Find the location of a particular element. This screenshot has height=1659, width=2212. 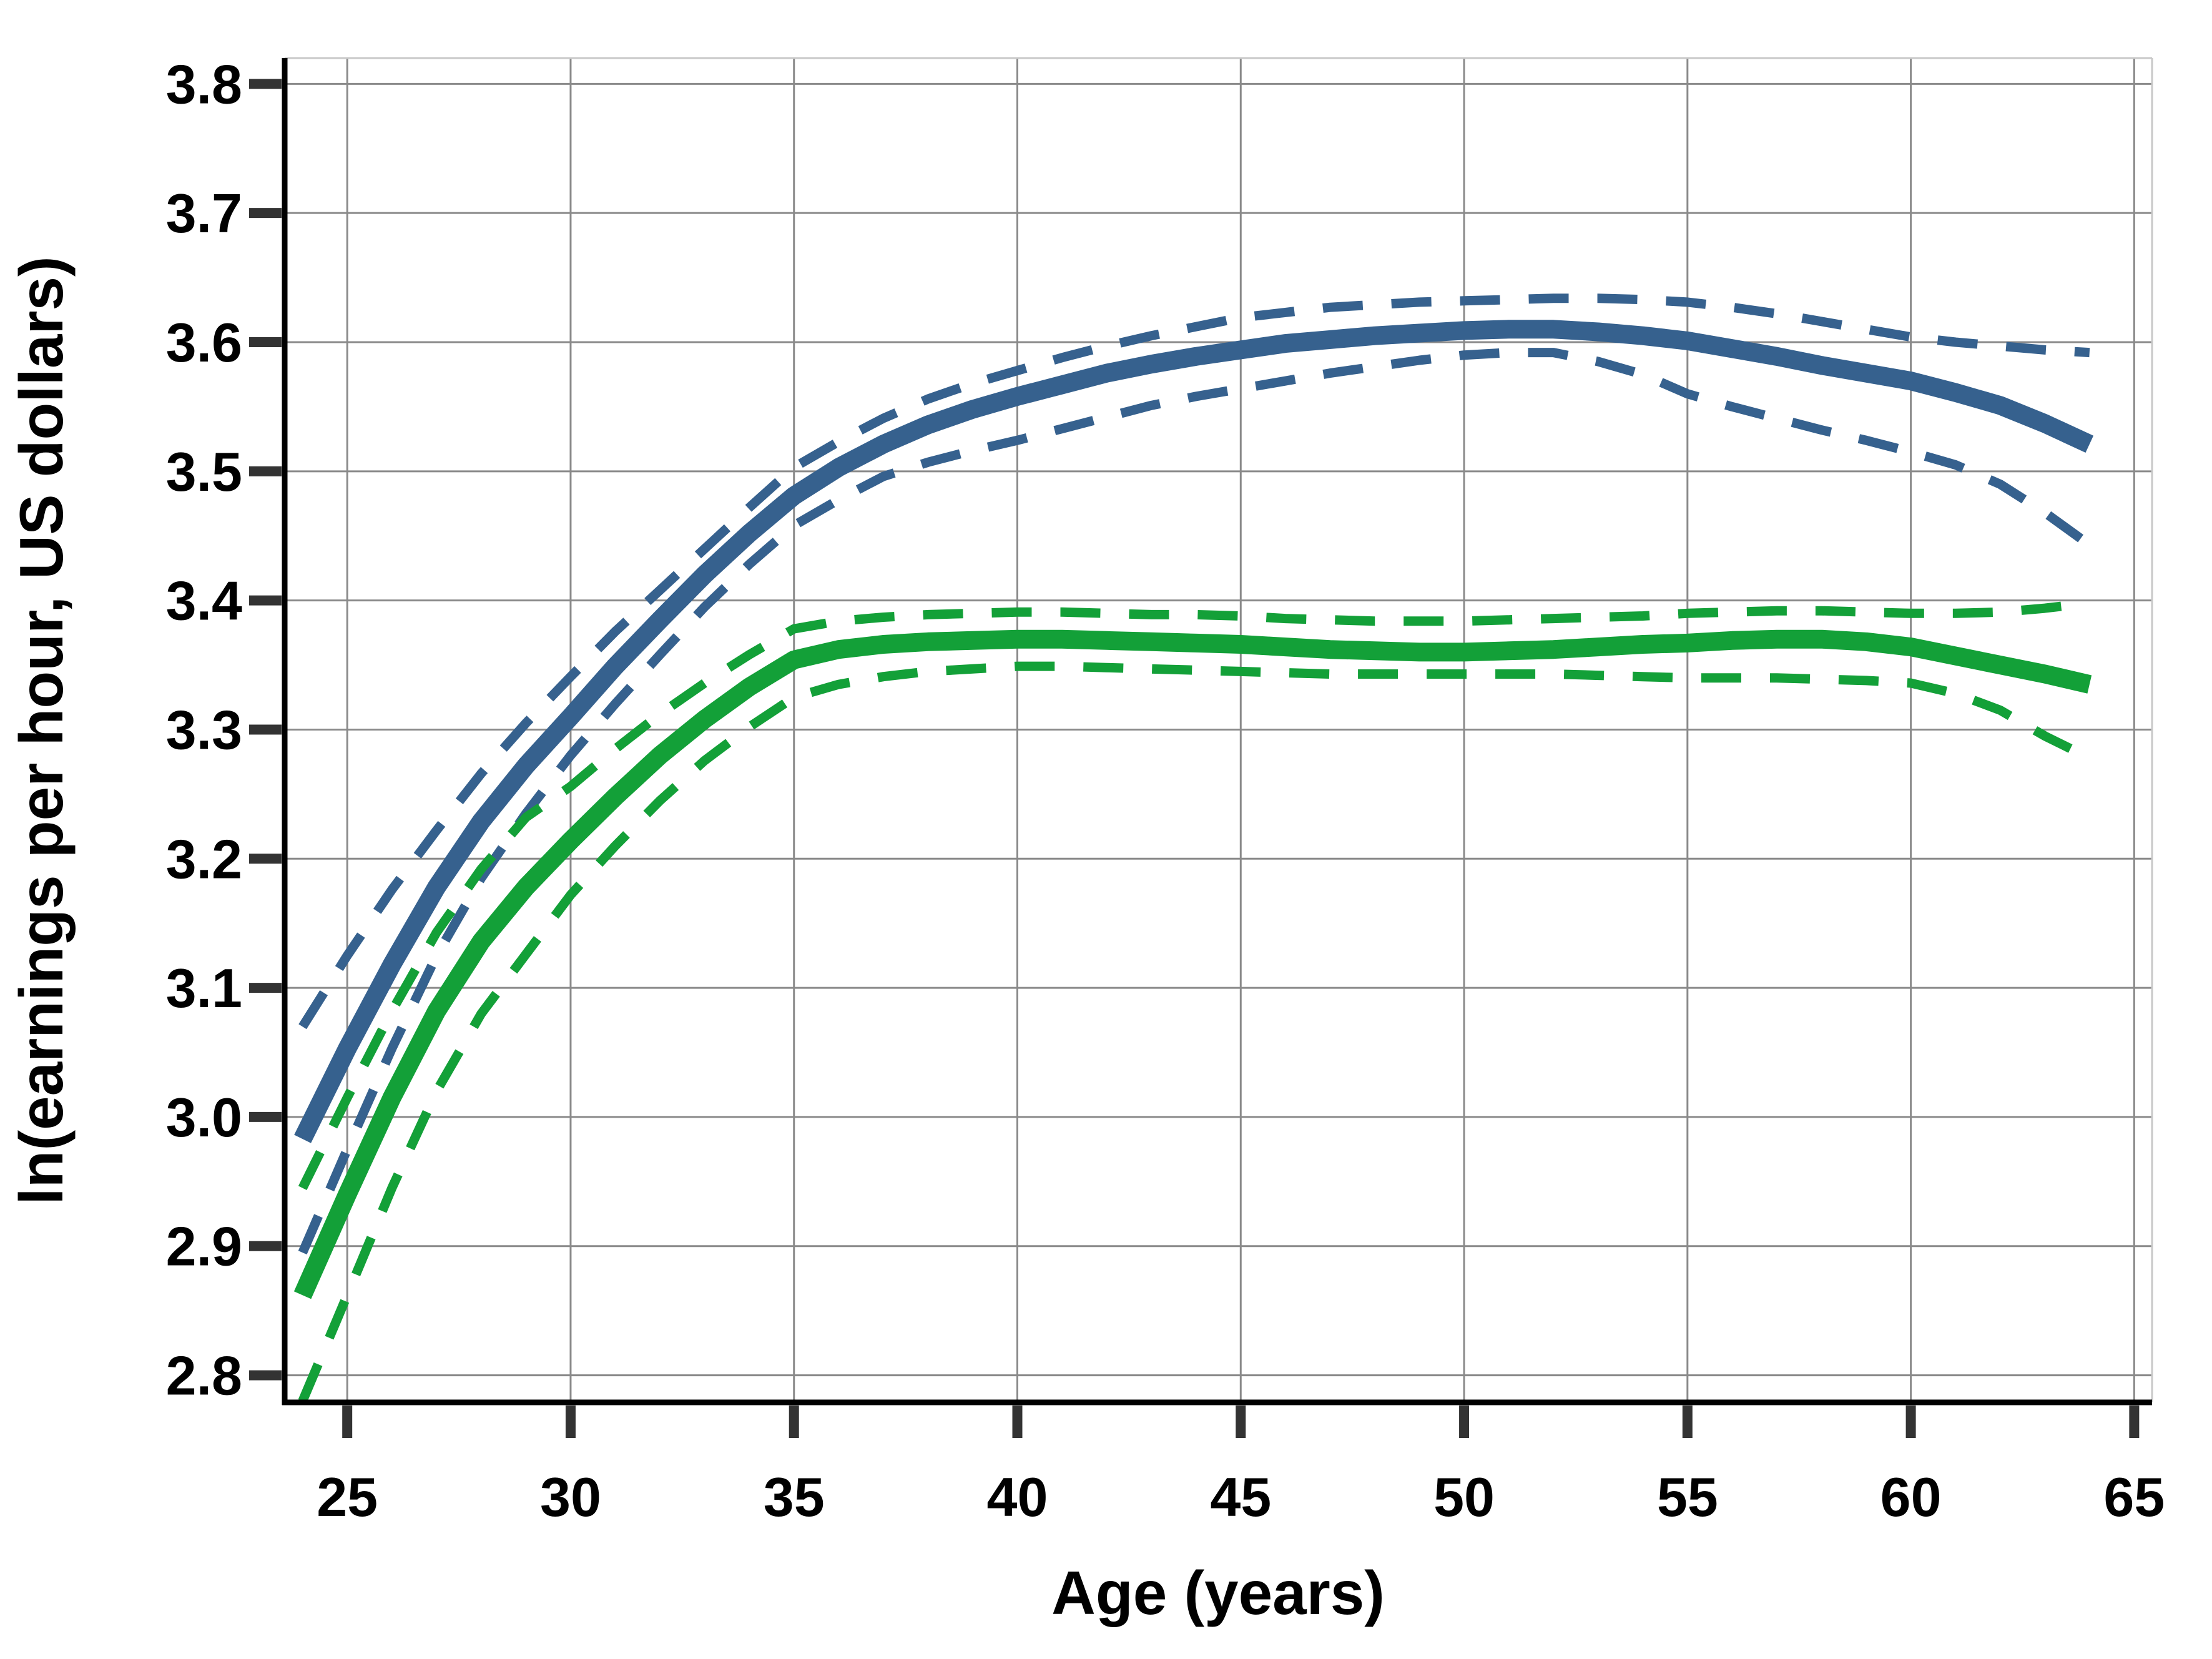

y-tick-label-2.8: 2.8 is located at coordinates (204, 1376).